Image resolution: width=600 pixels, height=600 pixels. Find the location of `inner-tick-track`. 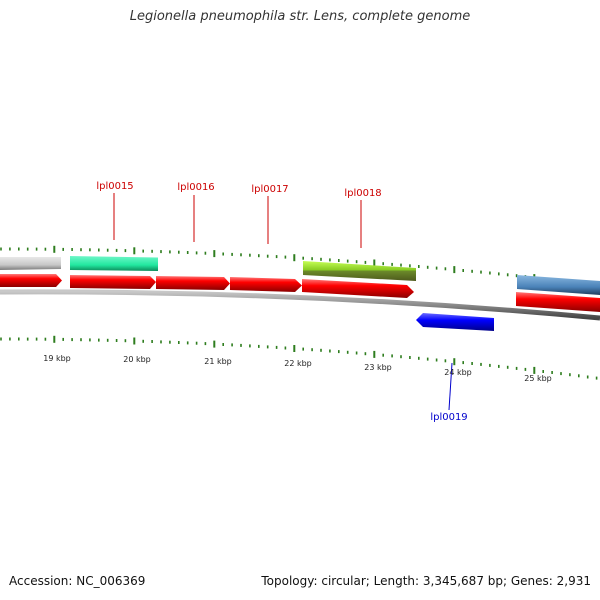

inner-tick-track is located at coordinates (299, 357).